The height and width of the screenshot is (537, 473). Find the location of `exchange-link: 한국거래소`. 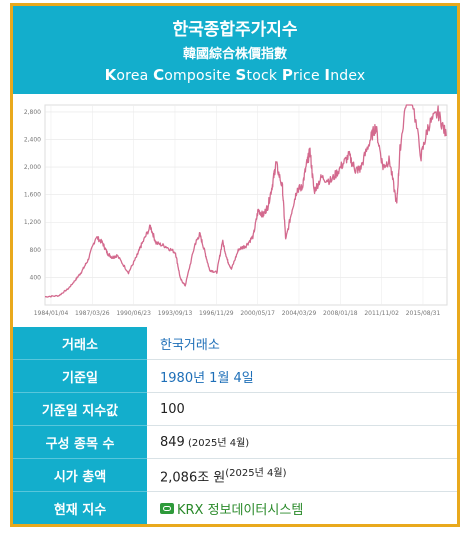

exchange-link: 한국거래소 is located at coordinates (302, 343).